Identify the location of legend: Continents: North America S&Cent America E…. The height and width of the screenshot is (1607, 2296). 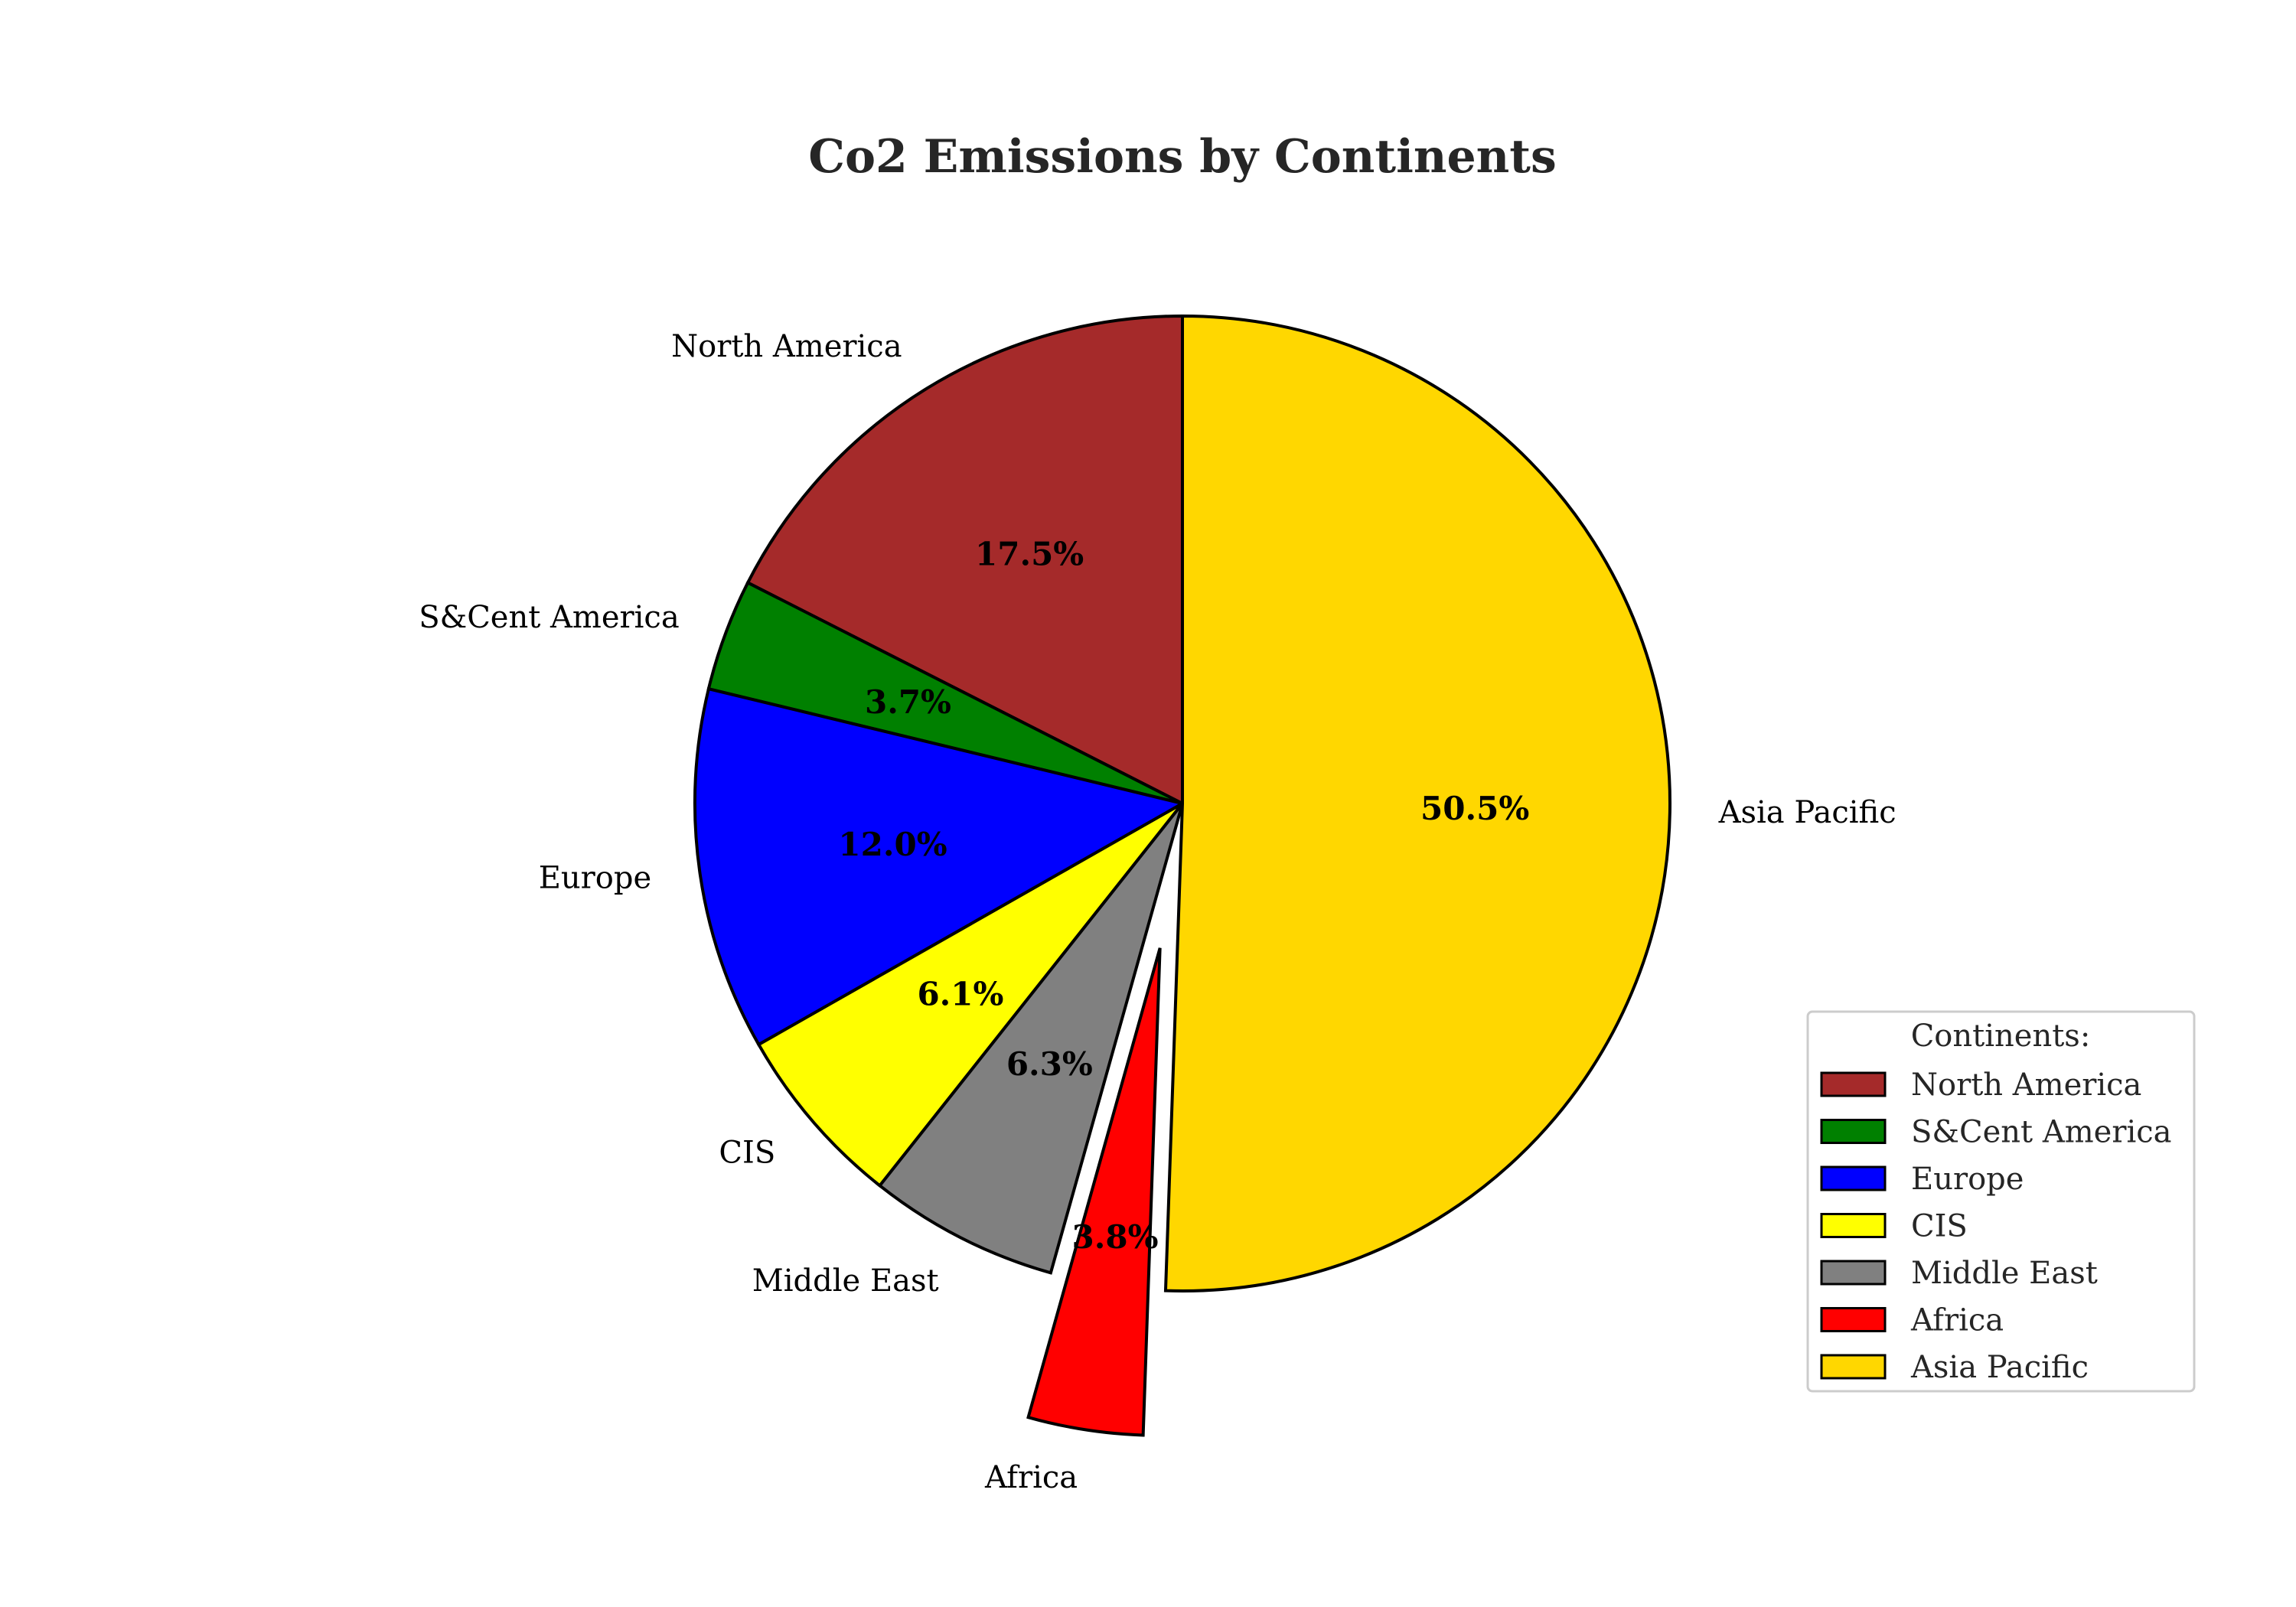
(2001, 1201).